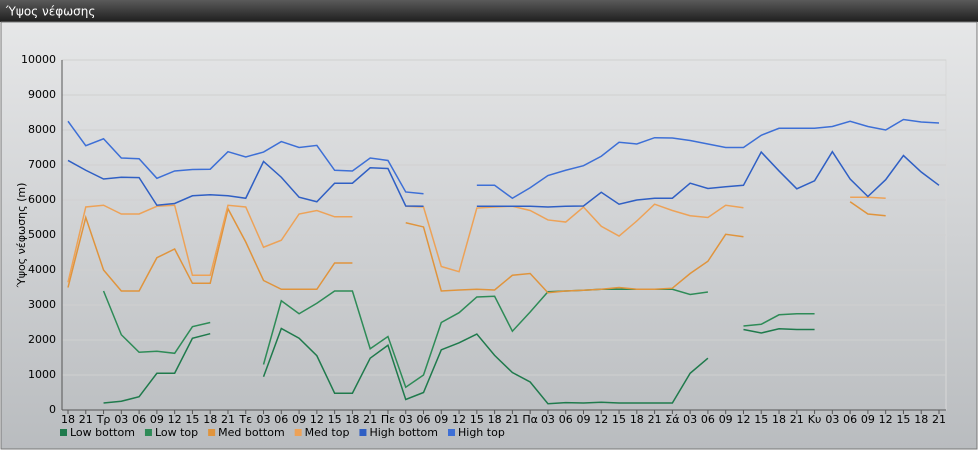 This screenshot has height=450, width=978. I want to click on y-tick-label: 8000, so click(42, 129).